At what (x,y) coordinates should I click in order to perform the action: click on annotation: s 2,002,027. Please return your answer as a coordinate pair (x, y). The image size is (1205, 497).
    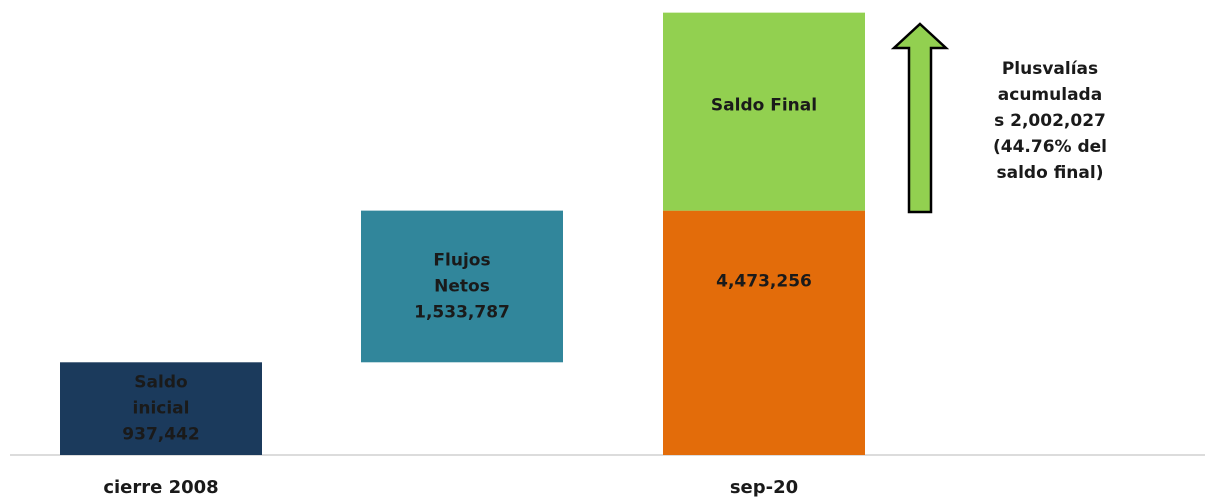
    Looking at the image, I should click on (1050, 121).